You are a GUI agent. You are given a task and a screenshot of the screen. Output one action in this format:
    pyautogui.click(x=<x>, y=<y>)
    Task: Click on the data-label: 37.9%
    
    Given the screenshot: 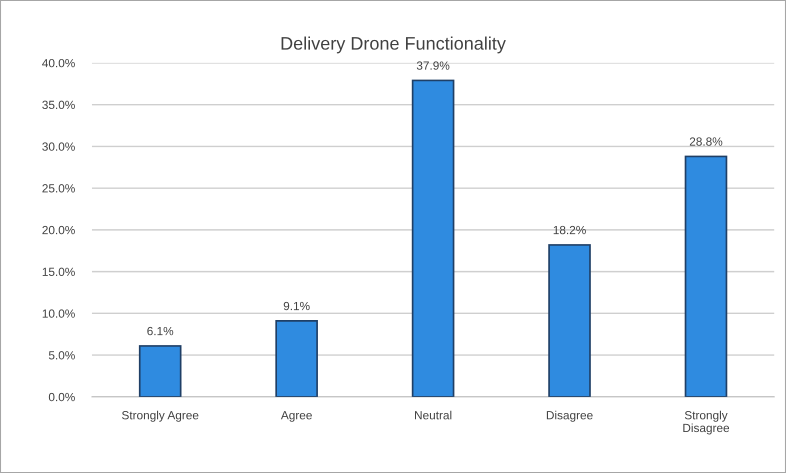 What is the action you would take?
    pyautogui.click(x=433, y=65)
    